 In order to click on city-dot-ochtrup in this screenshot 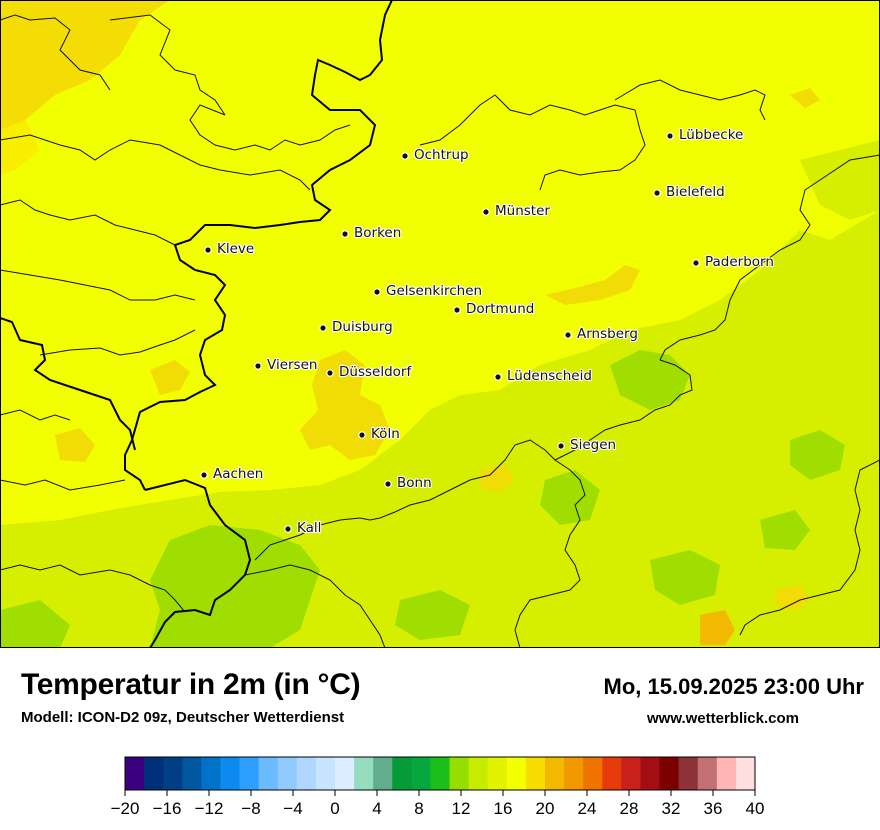, I will do `click(405, 156)`.